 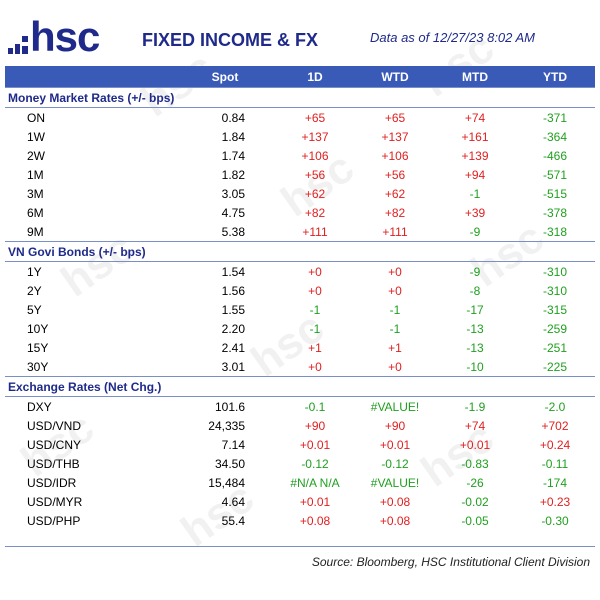 What do you see at coordinates (315, 231) in the screenshot?
I see `change-1d: +111` at bounding box center [315, 231].